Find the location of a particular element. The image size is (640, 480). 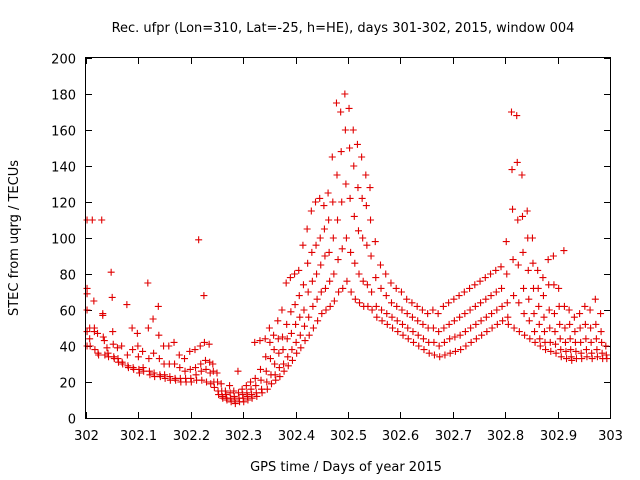

y-tick-label: 160 is located at coordinates (63, 132).